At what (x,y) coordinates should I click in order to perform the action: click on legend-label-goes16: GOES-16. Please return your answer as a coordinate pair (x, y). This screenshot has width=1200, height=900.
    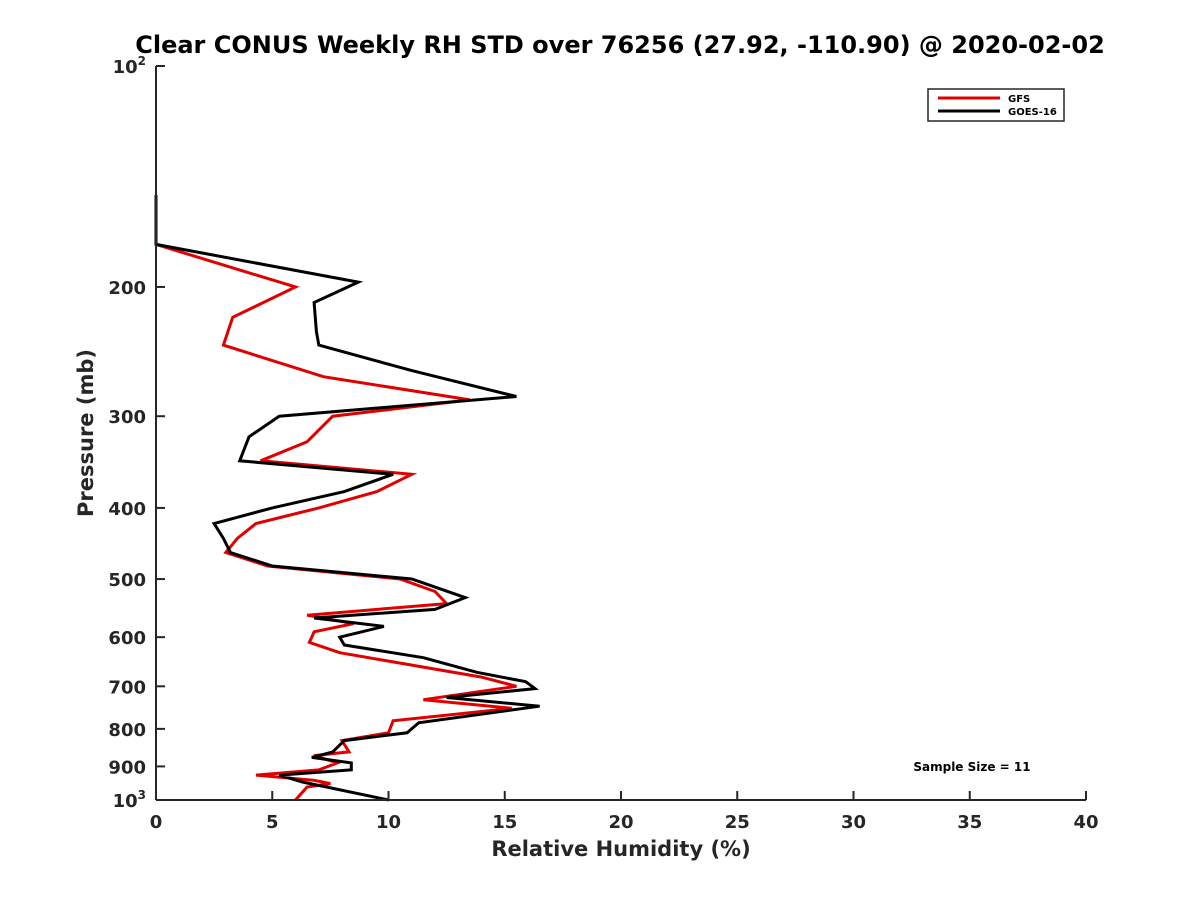
    Looking at the image, I should click on (1032, 112).